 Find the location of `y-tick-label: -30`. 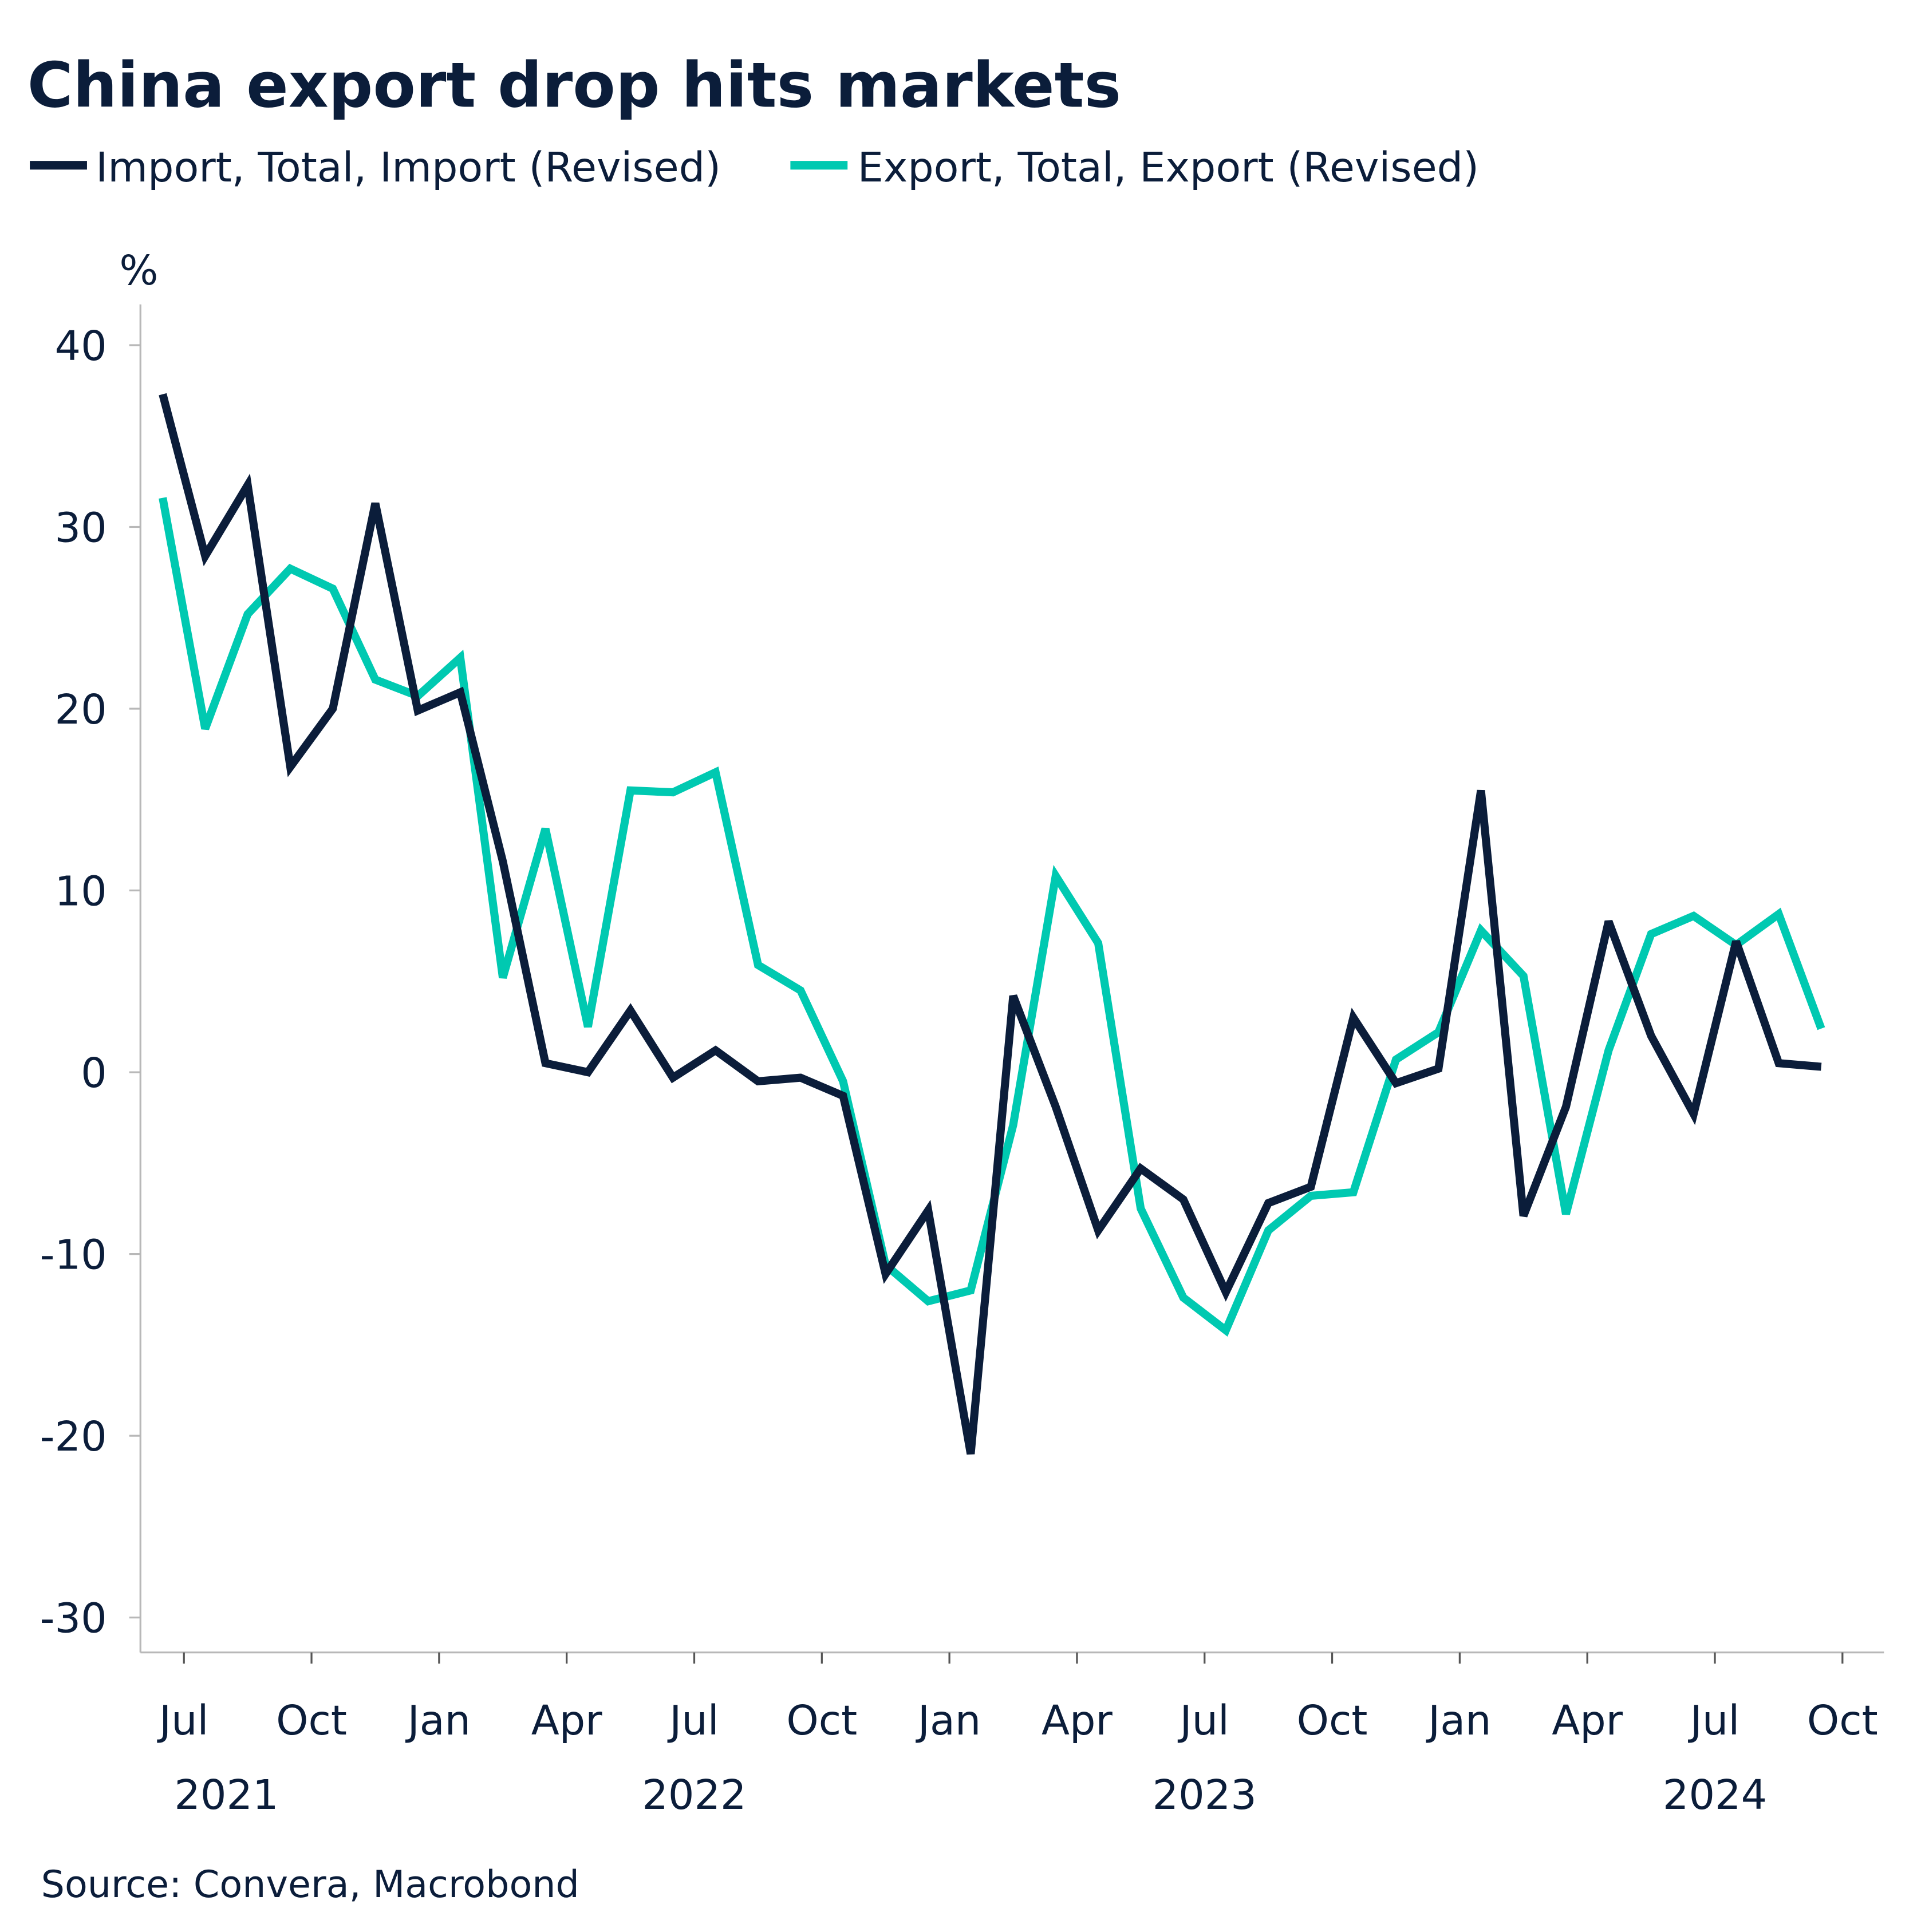

y-tick-label: -30 is located at coordinates (73, 1618).